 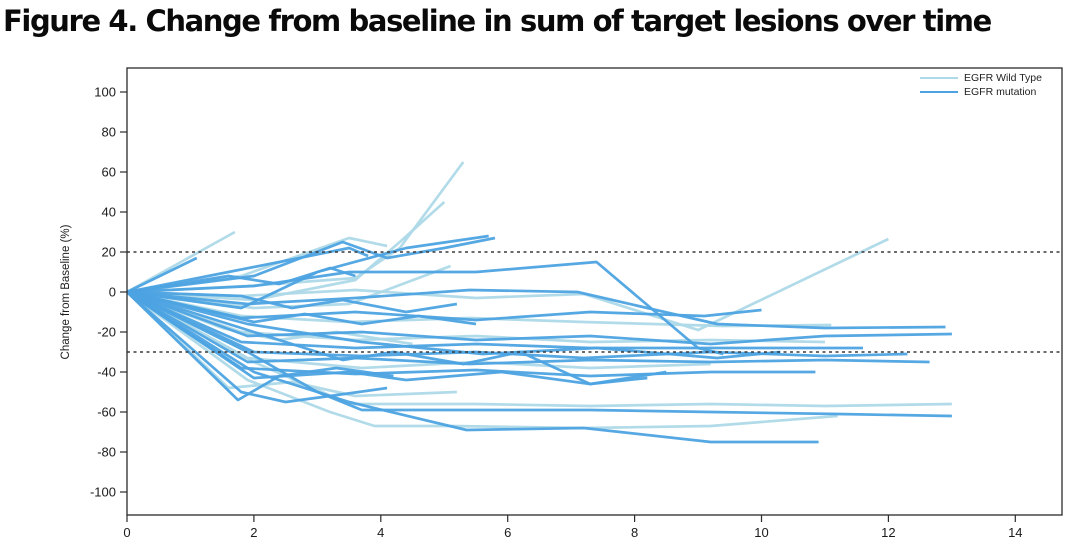 I want to click on y-tick-label: 60, so click(x=109, y=172).